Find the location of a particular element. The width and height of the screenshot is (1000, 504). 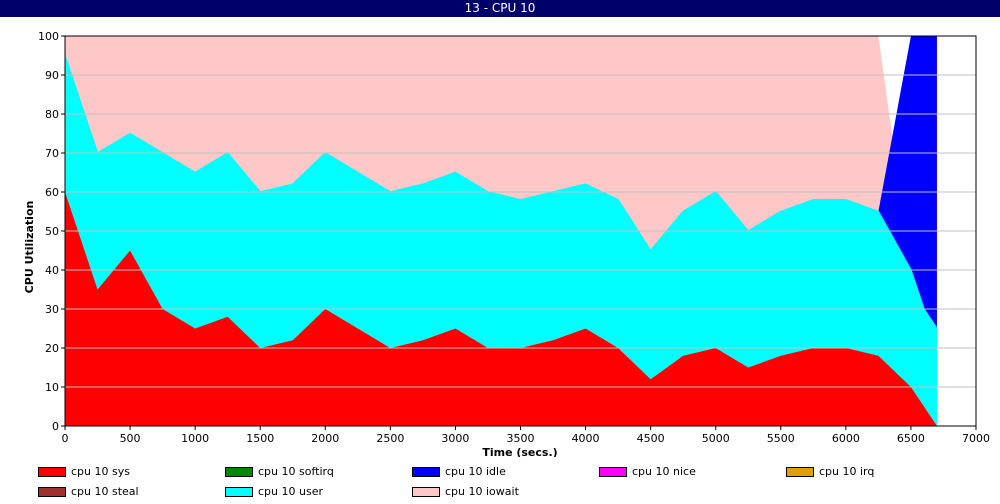

x-tick-label: 6000 is located at coordinates (846, 438).